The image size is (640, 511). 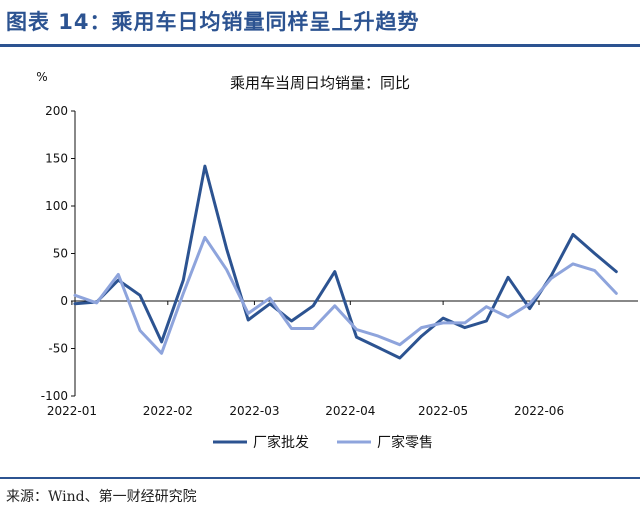 What do you see at coordinates (350, 411) in the screenshot?
I see `x-tick-label: 2022-04` at bounding box center [350, 411].